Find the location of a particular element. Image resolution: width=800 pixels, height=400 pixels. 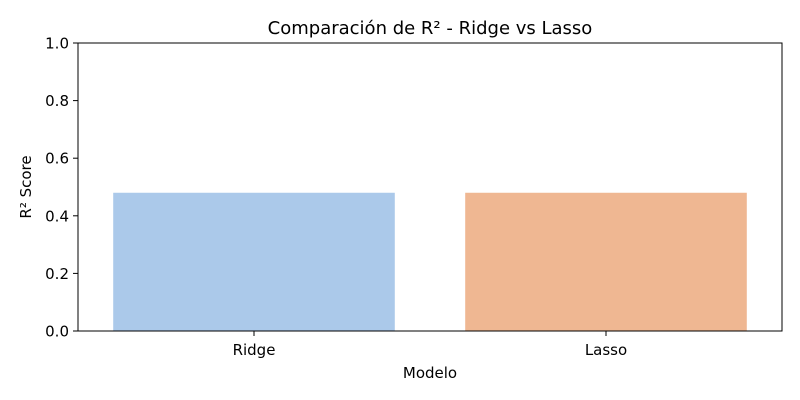

chart-title: Comparación de R² - Ridge vs Lasso is located at coordinates (430, 28).